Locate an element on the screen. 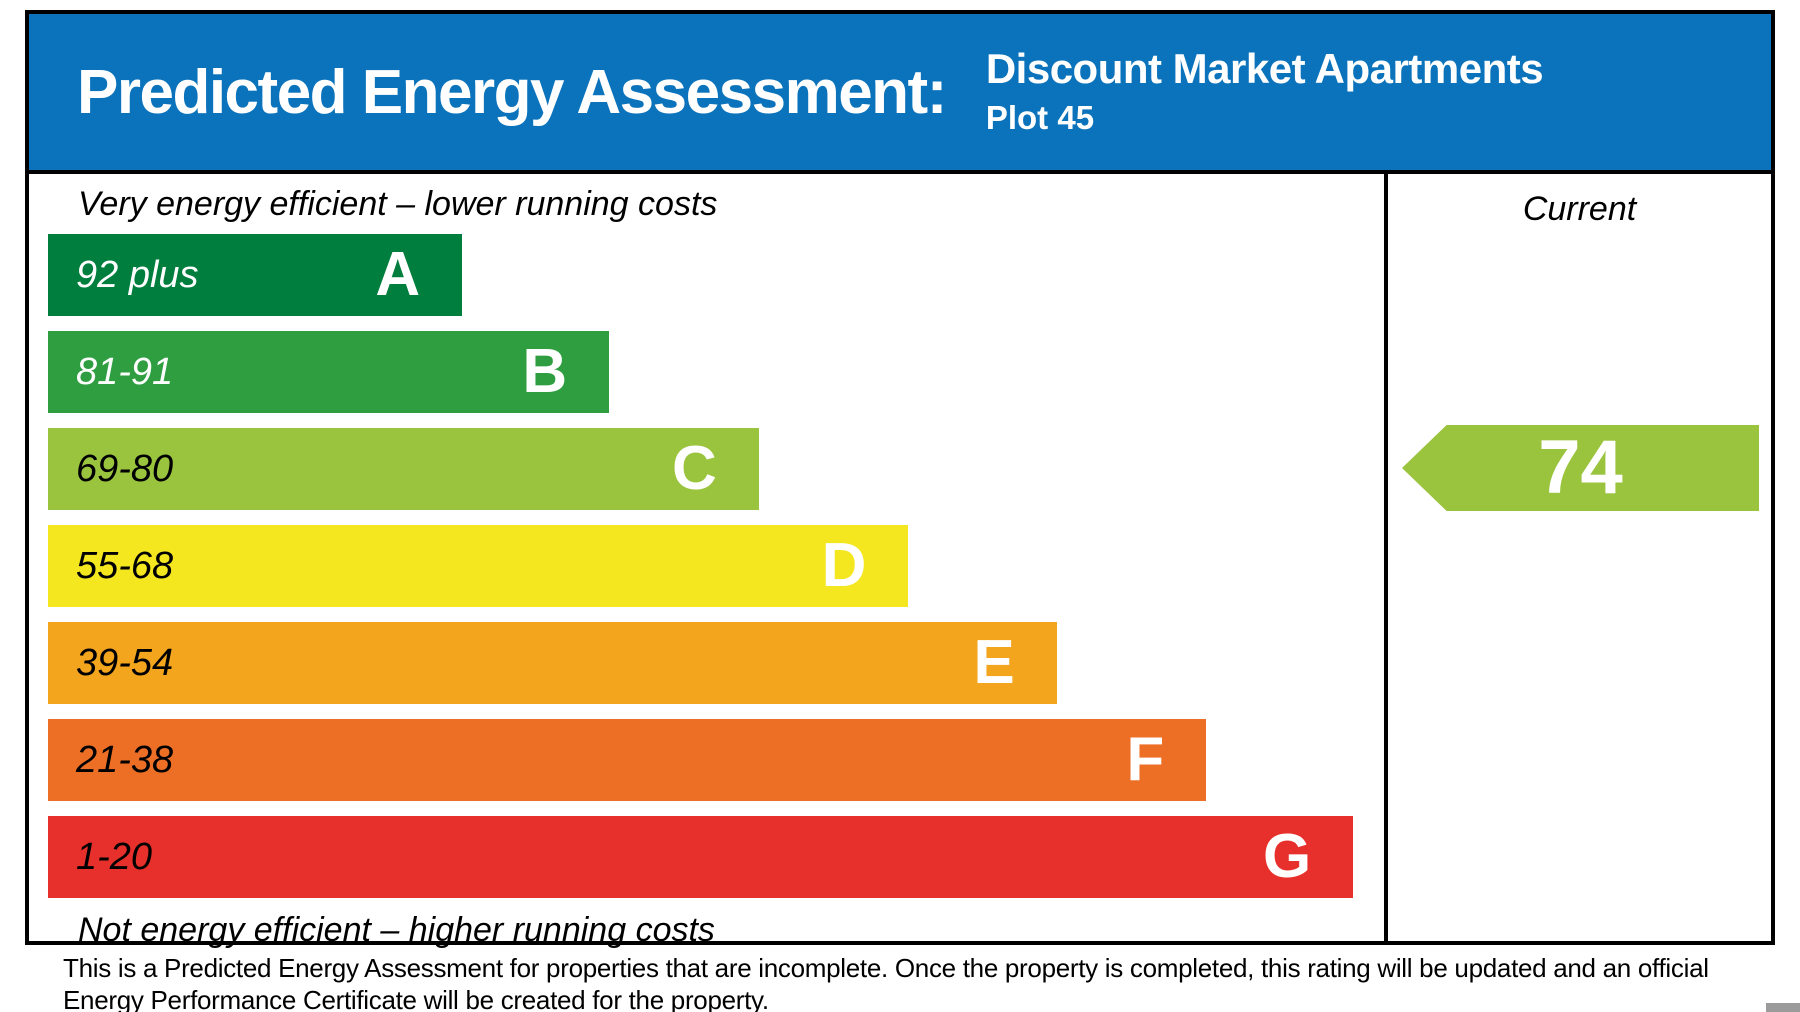 The height and width of the screenshot is (1012, 1800). band-letter-label: E is located at coordinates (994, 662).